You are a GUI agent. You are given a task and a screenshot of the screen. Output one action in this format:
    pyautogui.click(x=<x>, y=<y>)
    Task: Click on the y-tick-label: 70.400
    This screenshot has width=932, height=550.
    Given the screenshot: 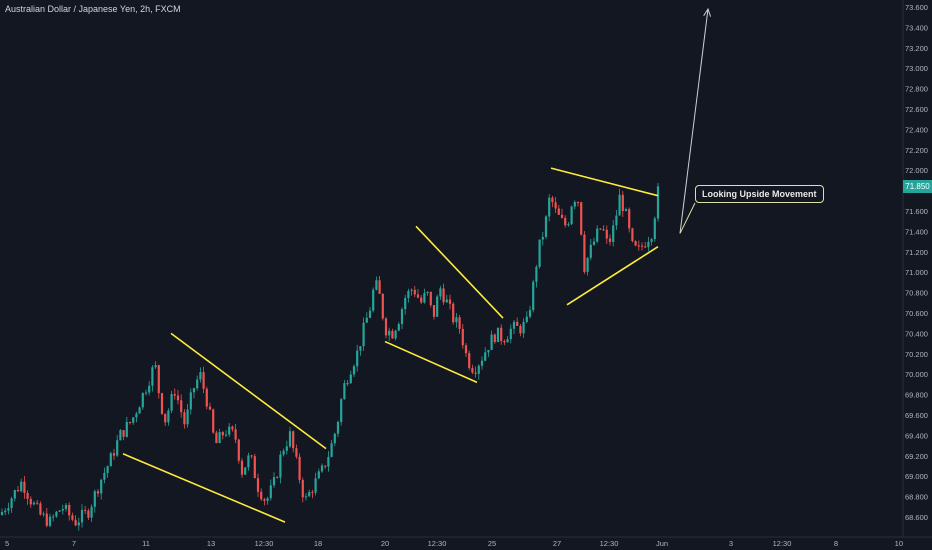 What is the action you would take?
    pyautogui.click(x=916, y=333)
    